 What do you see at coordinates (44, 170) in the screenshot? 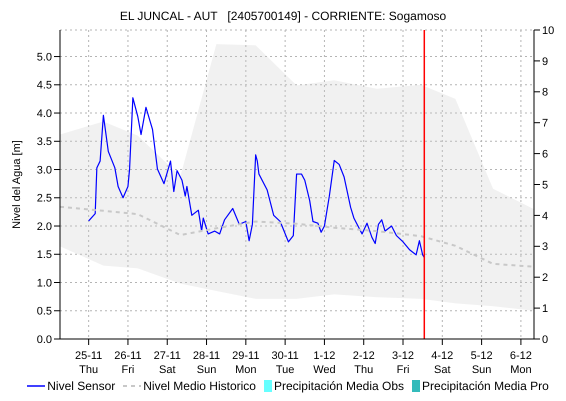
I see `y-tick-label: 3.0` at bounding box center [44, 170].